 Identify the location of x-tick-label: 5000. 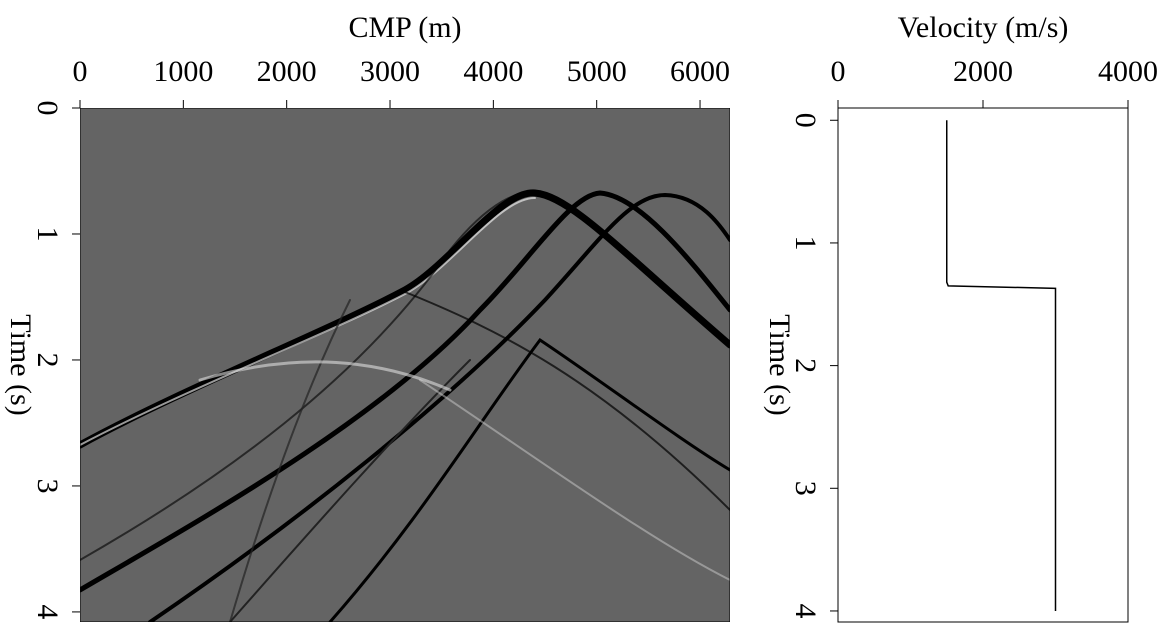
(597, 71).